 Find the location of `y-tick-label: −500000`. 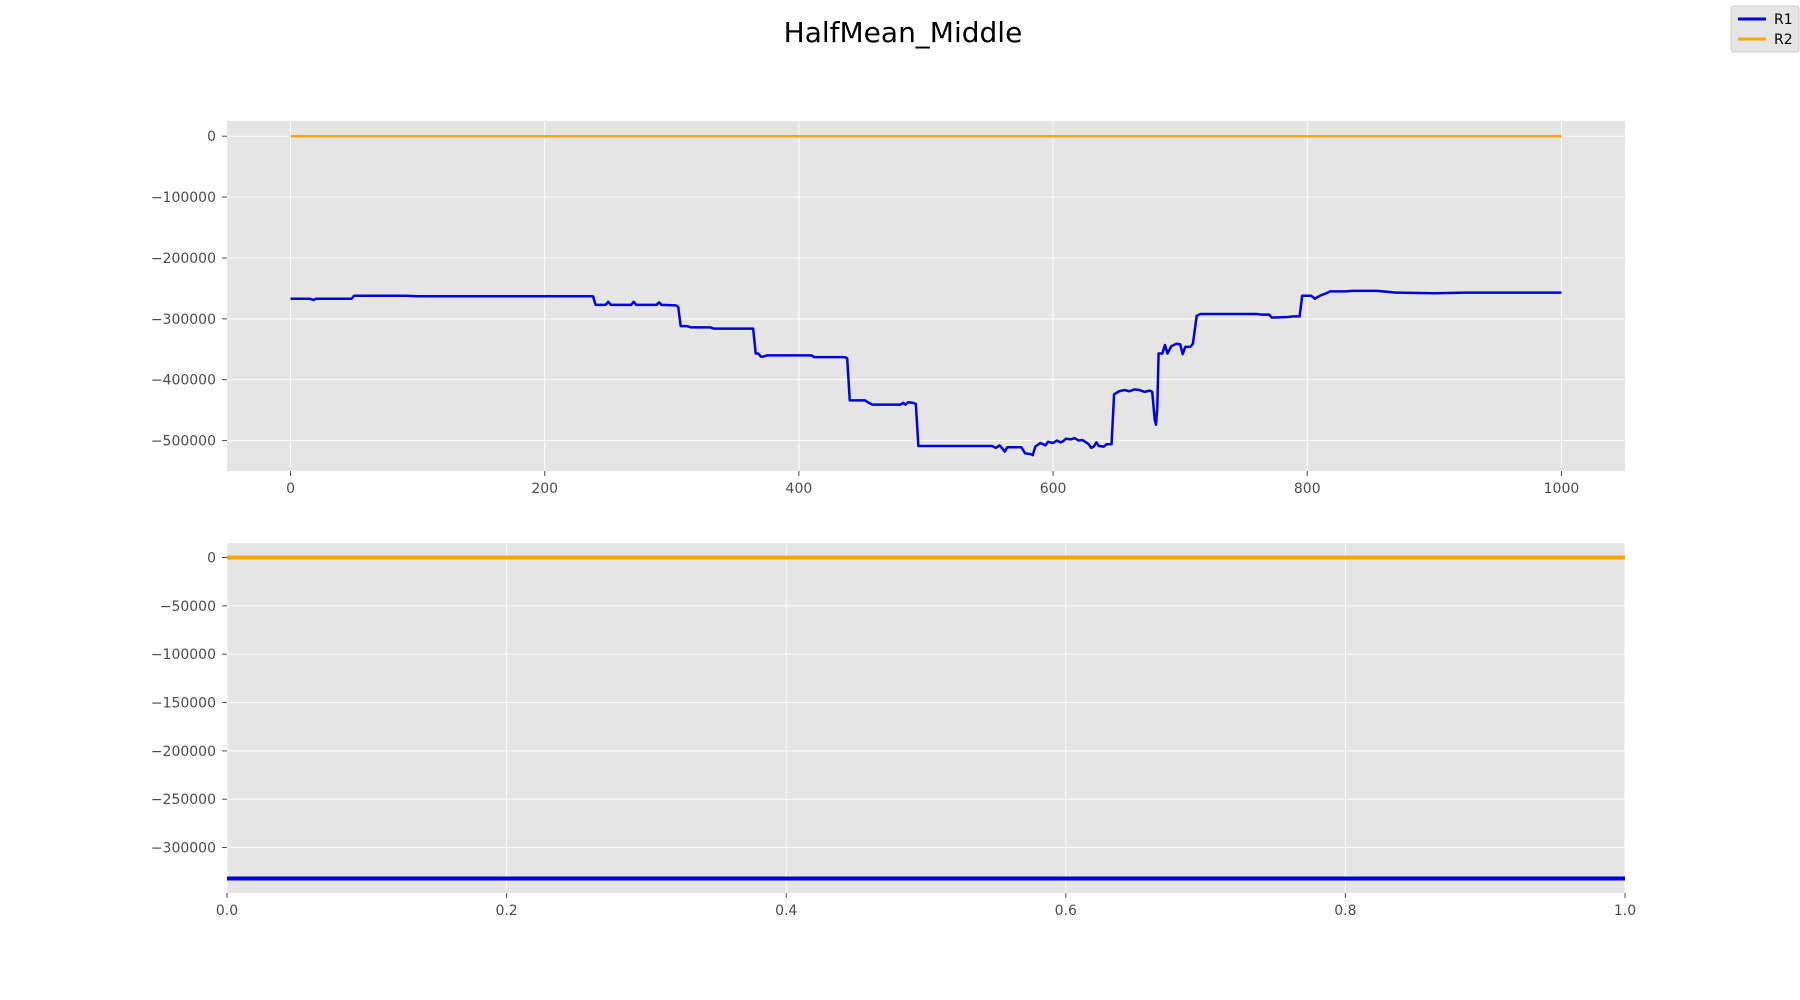

y-tick-label: −500000 is located at coordinates (183, 442).